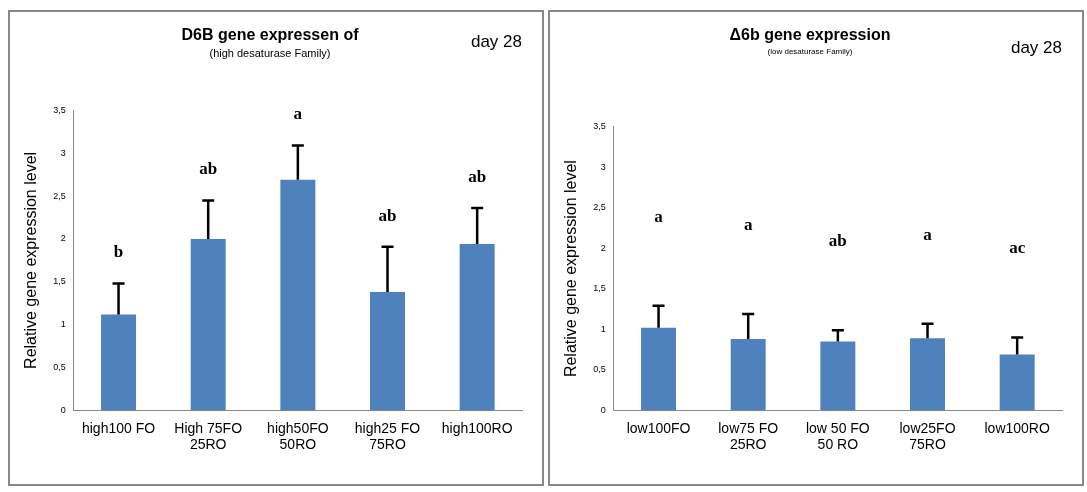 The image size is (1087, 492). What do you see at coordinates (298, 436) in the screenshot?
I see `x-tick-label: high50FO 50RO` at bounding box center [298, 436].